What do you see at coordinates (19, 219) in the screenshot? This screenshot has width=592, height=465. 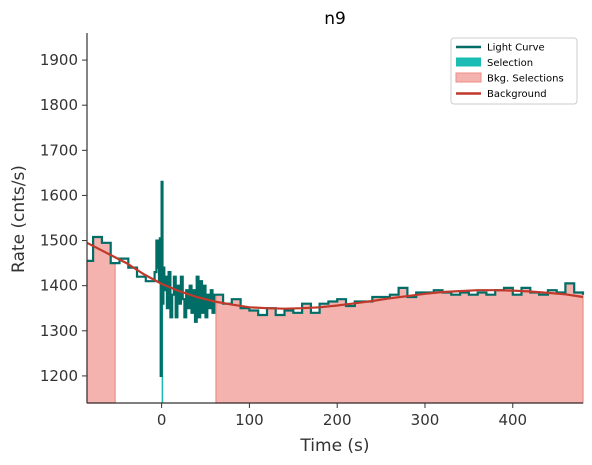 I see `y-axis-label: Rate (cnts/s)` at bounding box center [19, 219].